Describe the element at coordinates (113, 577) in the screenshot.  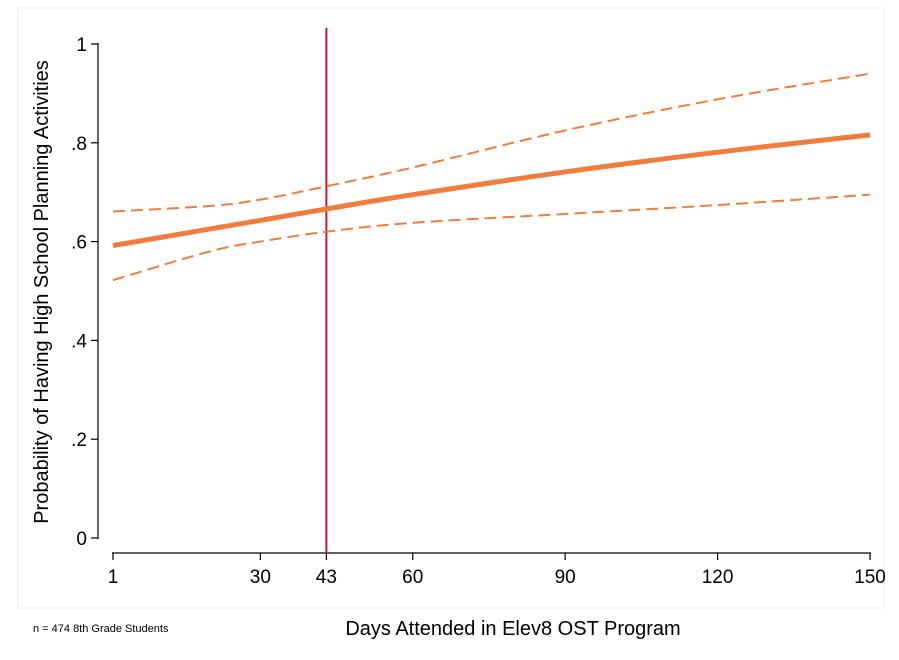
I see `x-tick-label: 1` at that location.